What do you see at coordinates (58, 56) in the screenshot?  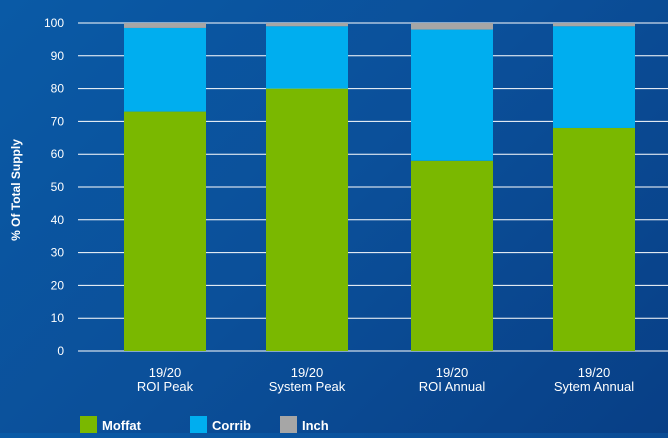 I see `y-tick-label: 90` at bounding box center [58, 56].